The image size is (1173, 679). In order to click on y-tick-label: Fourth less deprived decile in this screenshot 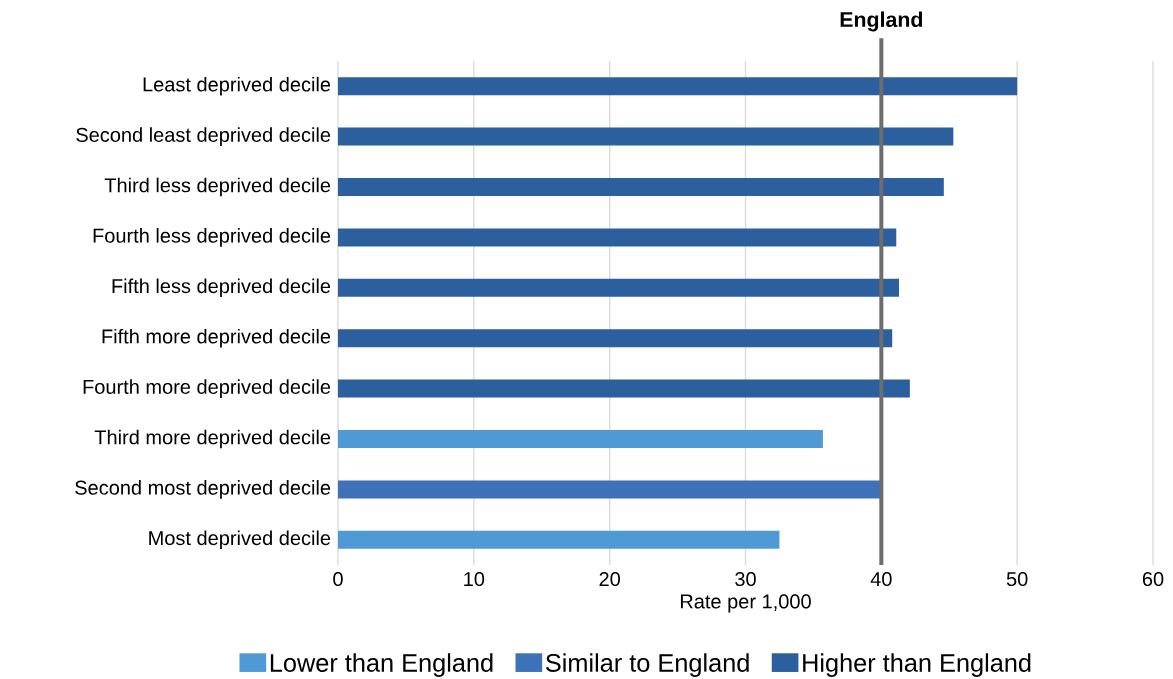, I will do `click(212, 237)`.